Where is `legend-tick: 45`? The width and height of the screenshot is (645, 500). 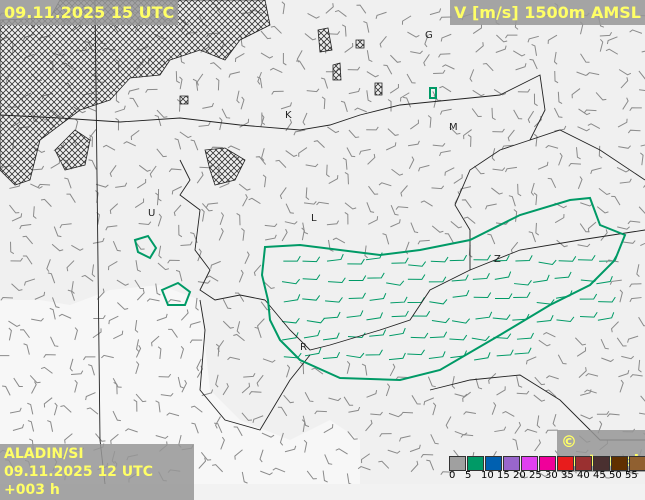
legend-tick: 45 is located at coordinates (599, 475).